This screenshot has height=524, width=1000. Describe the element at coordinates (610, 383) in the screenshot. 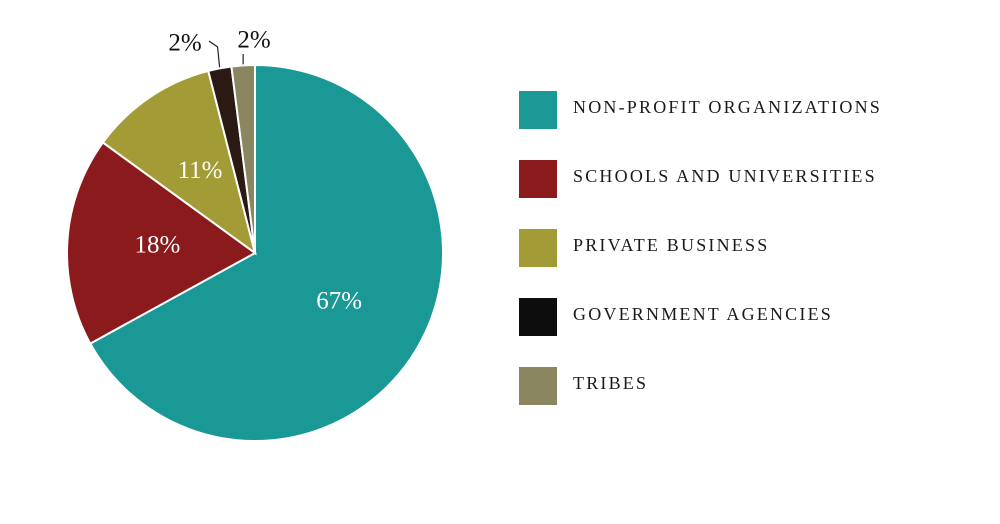

I see `legend-label: TRIBES` at that location.